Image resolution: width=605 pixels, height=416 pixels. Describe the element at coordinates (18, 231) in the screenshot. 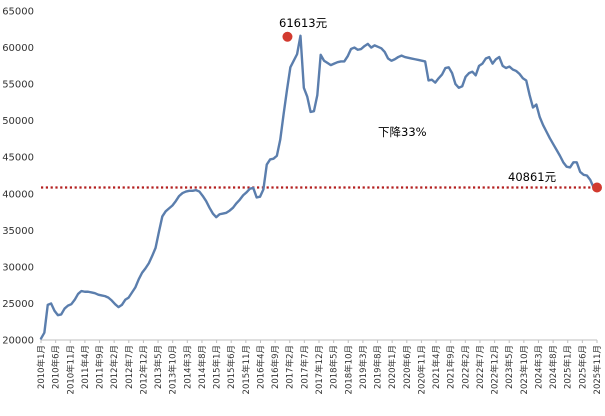

I see `y-tick-label: 35000` at that location.